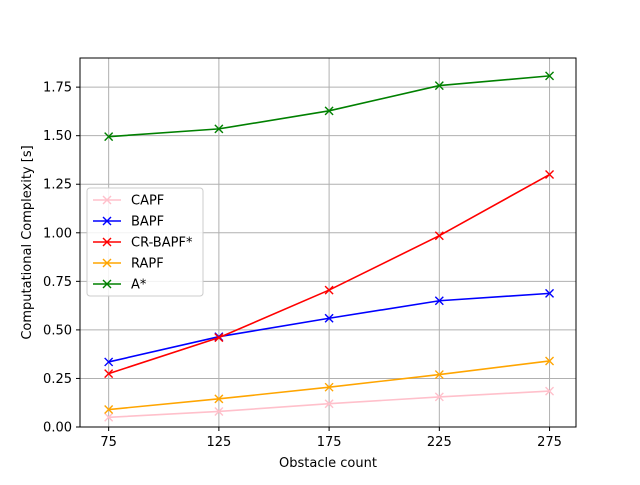 The width and height of the screenshot is (640, 485). Describe the element at coordinates (120, 285) in the screenshot. I see `legend-item: A*` at that location.